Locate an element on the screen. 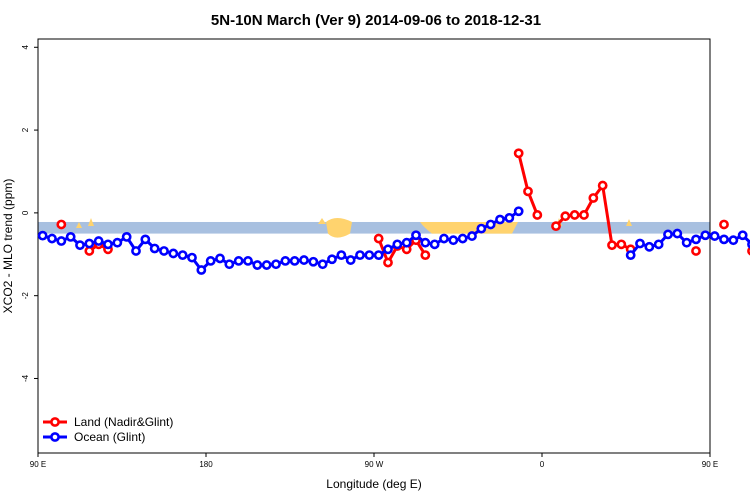 This screenshot has width=750, height=500. x-axis-label: Longitude (deg E) is located at coordinates (373, 484).